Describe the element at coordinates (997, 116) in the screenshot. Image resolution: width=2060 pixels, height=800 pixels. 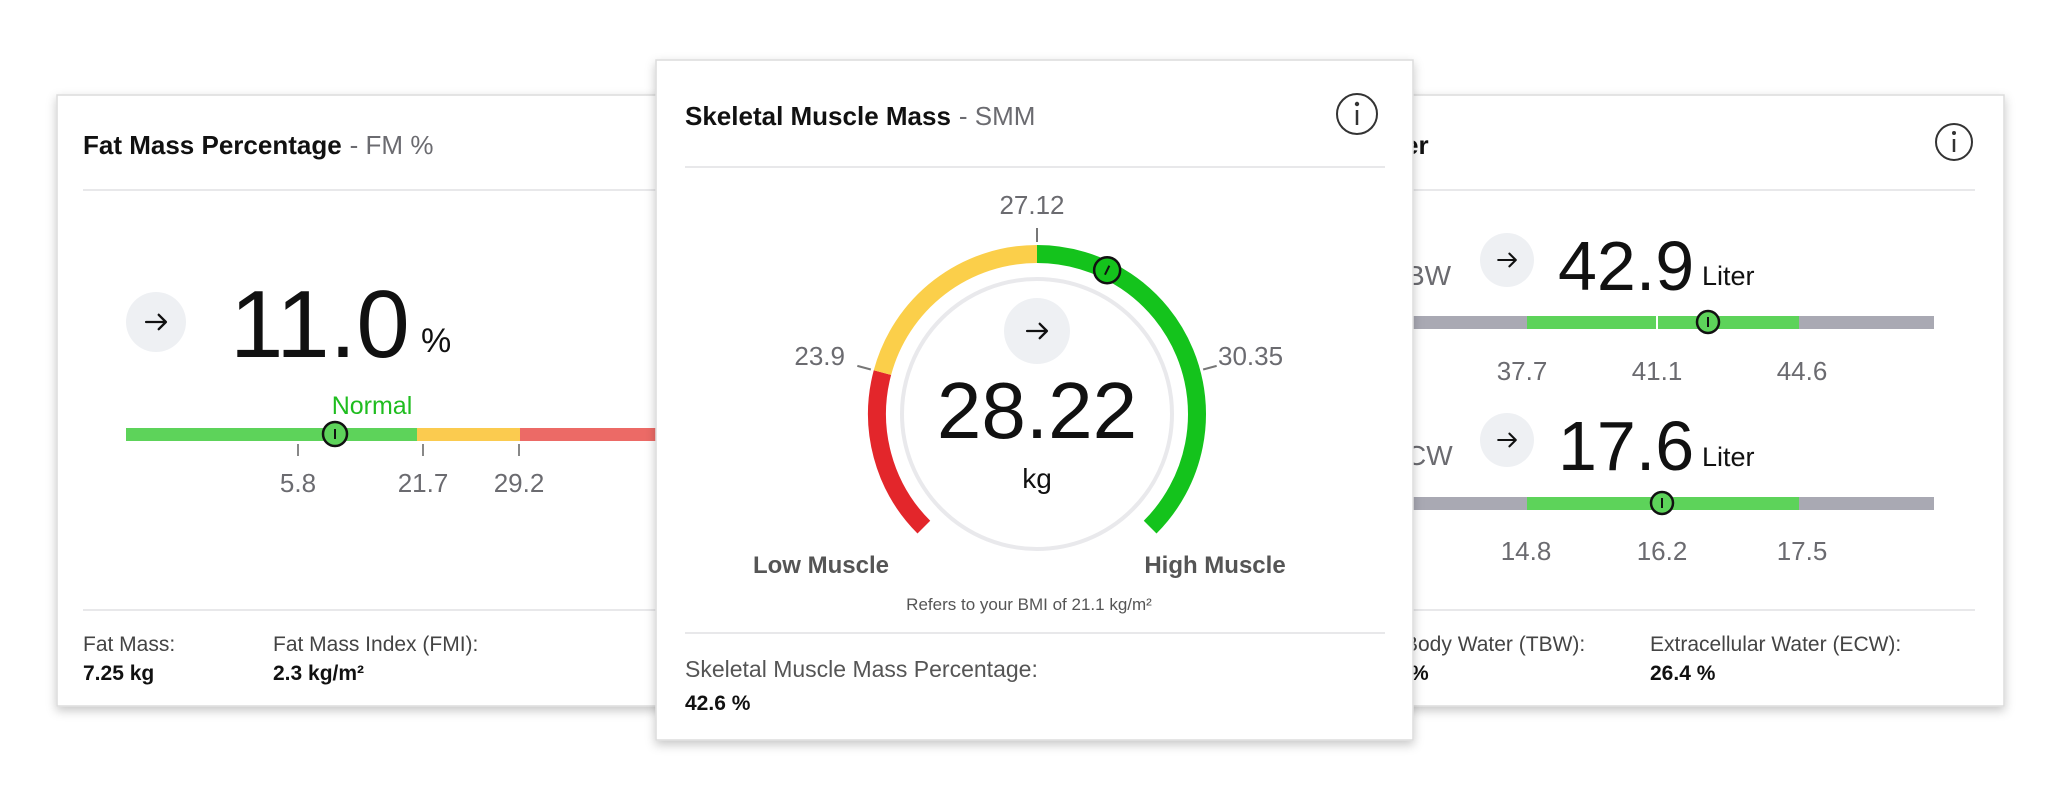
I see `abbreviation: - SMM` at that location.